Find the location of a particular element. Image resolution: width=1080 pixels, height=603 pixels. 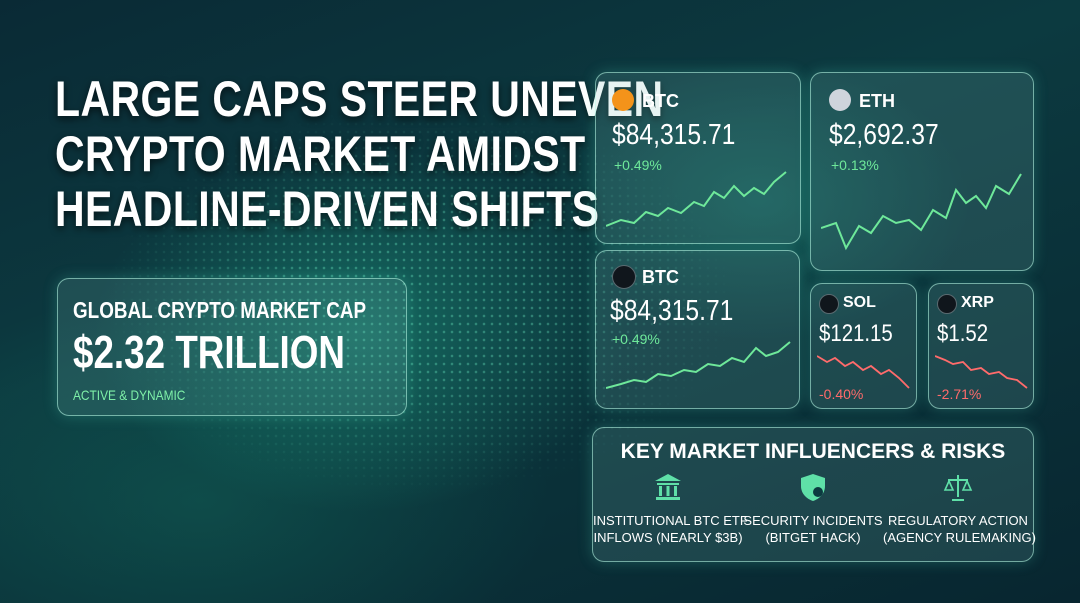

headline-line: CRYPTO MARKET AMIDST is located at coordinates (320, 154).